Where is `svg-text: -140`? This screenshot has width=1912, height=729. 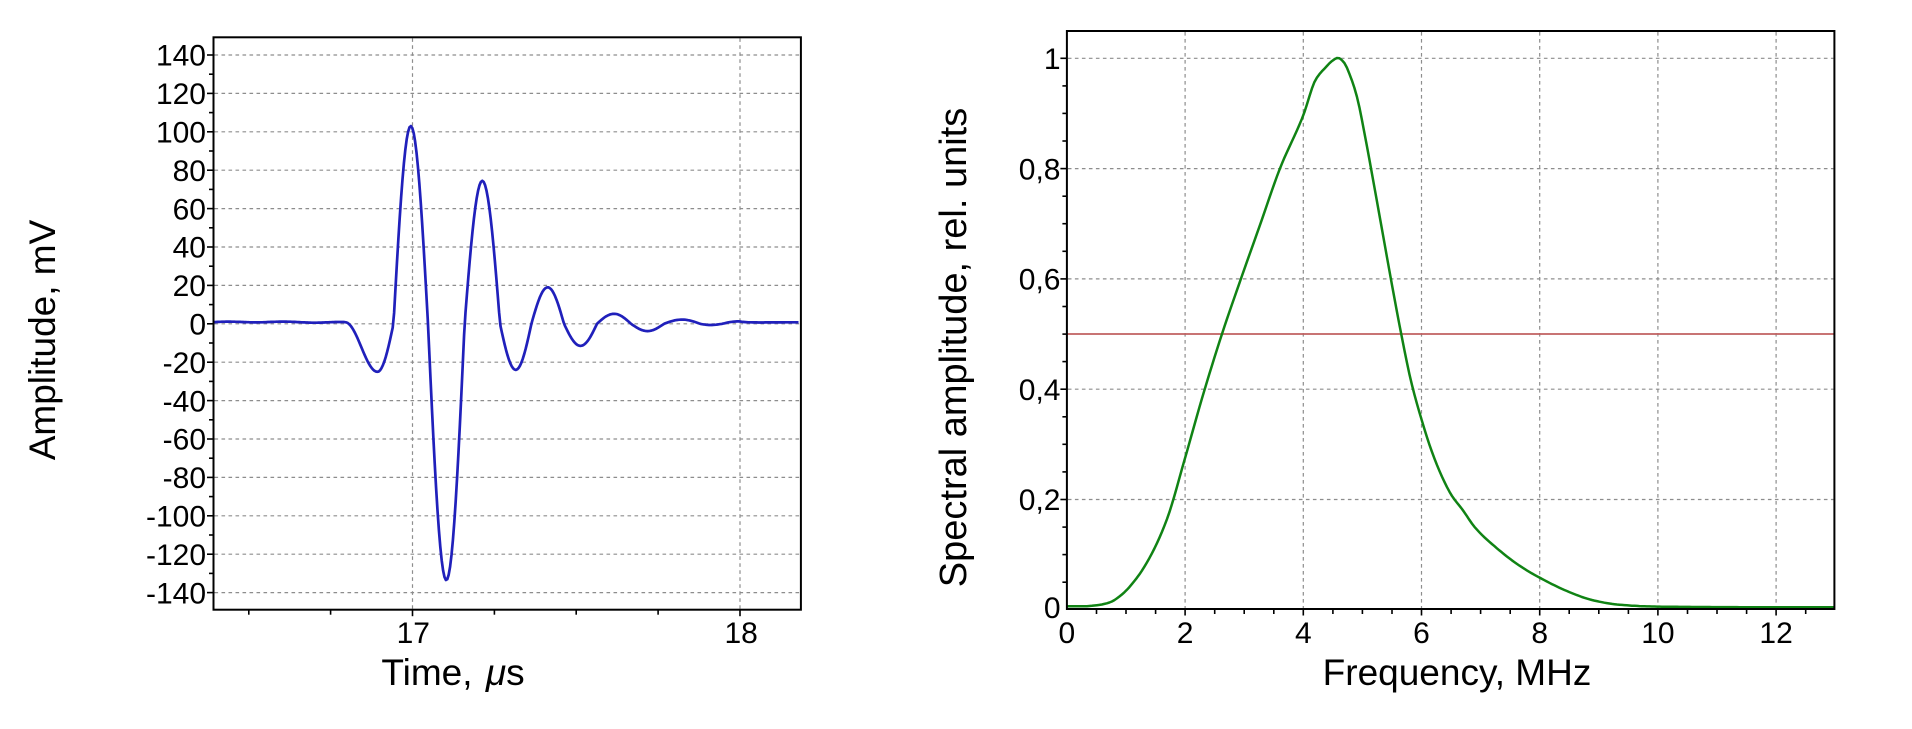
svg-text: -140 is located at coordinates (176, 593).